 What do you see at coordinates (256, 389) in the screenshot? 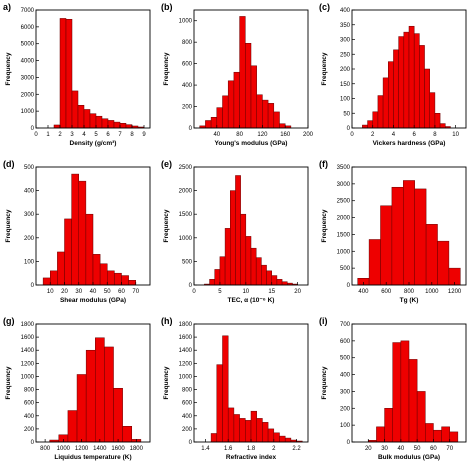
I see `bars` at bounding box center [256, 389].